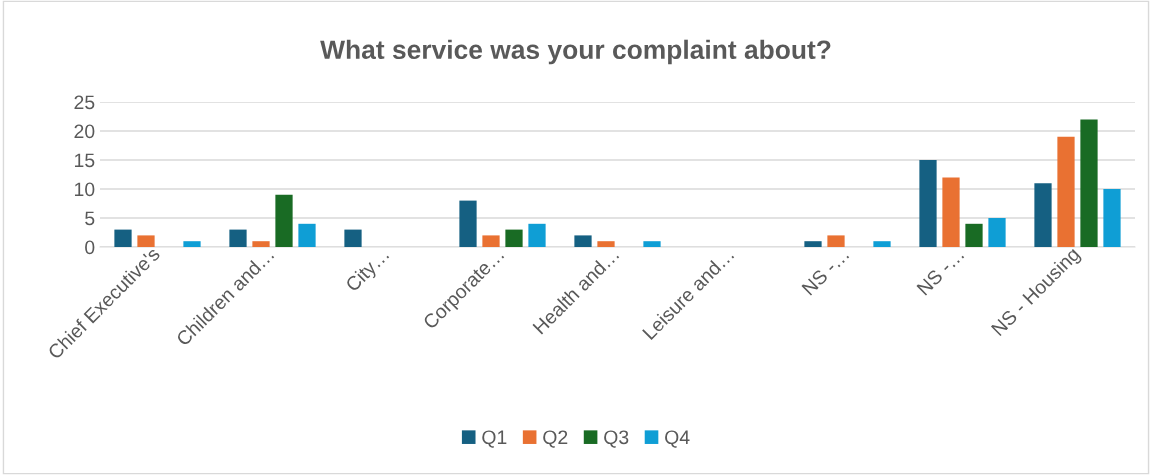 The height and width of the screenshot is (475, 1152). I want to click on chart-title: What service was your complaint about?, so click(575, 52).